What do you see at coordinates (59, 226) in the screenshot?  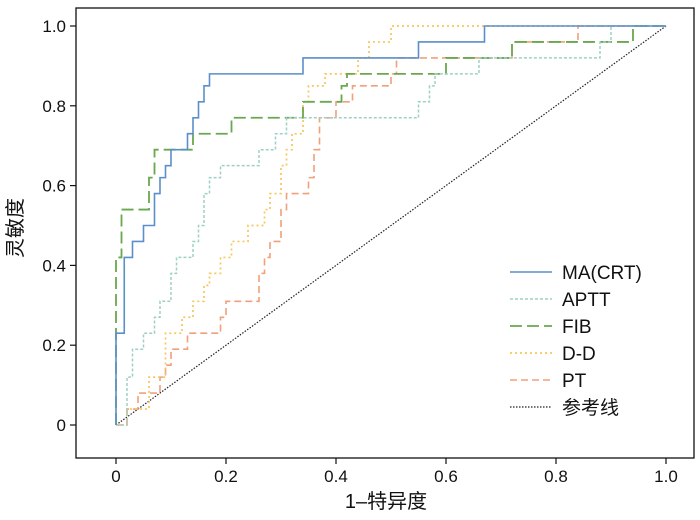 I see `y-axis: 0 0.2 0.4 0.6 0.8 1.0` at bounding box center [59, 226].